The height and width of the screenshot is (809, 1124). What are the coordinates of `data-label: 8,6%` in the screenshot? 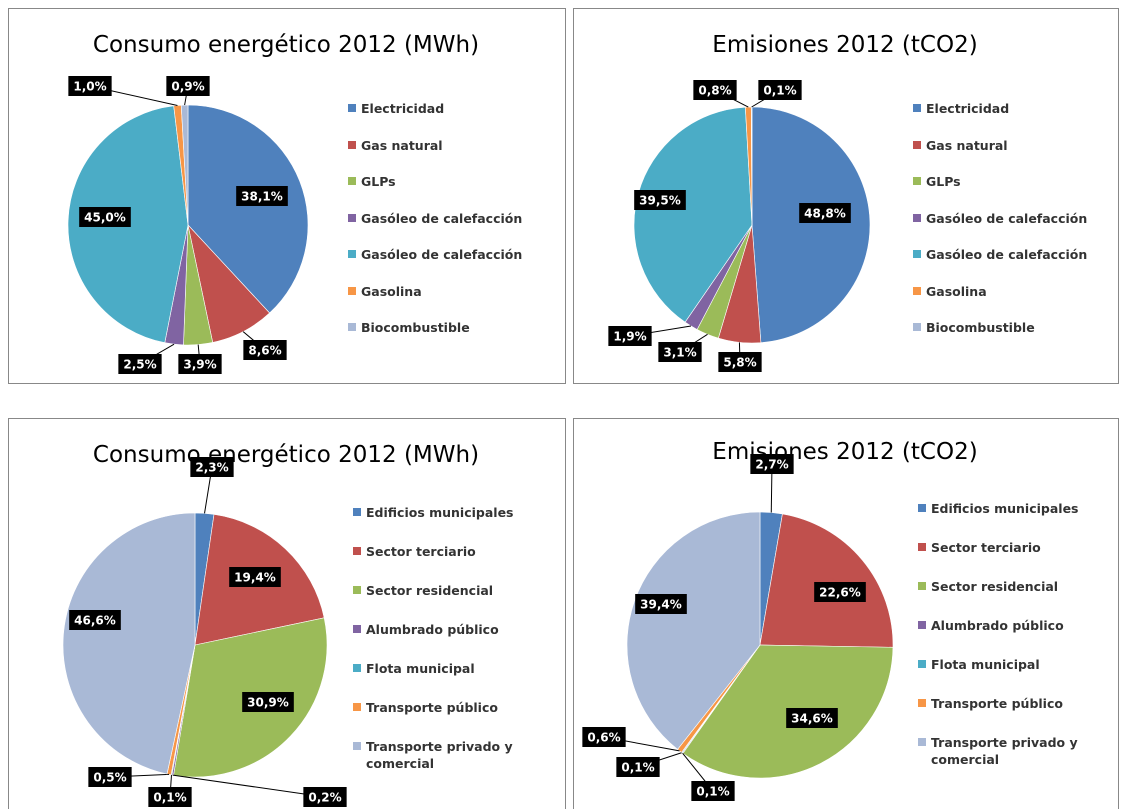 It's located at (264, 351).